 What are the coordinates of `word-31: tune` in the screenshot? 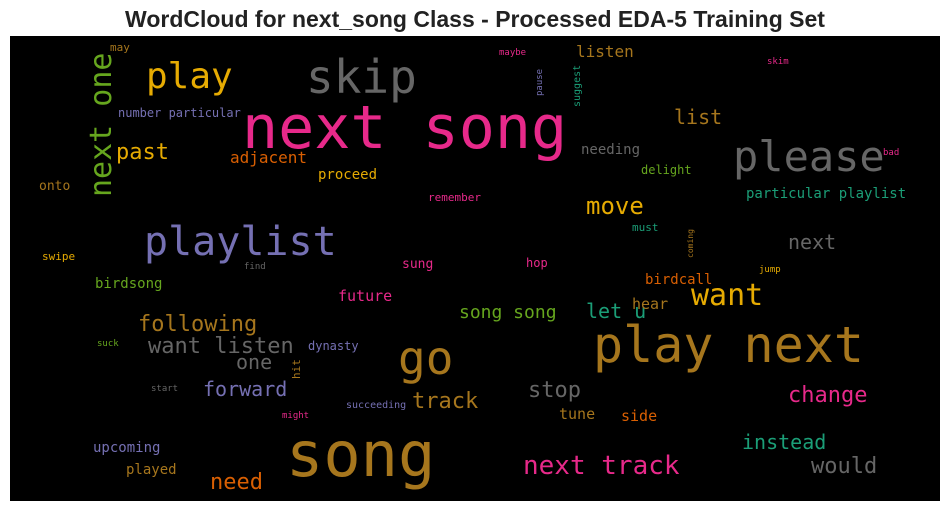 It's located at (577, 414).